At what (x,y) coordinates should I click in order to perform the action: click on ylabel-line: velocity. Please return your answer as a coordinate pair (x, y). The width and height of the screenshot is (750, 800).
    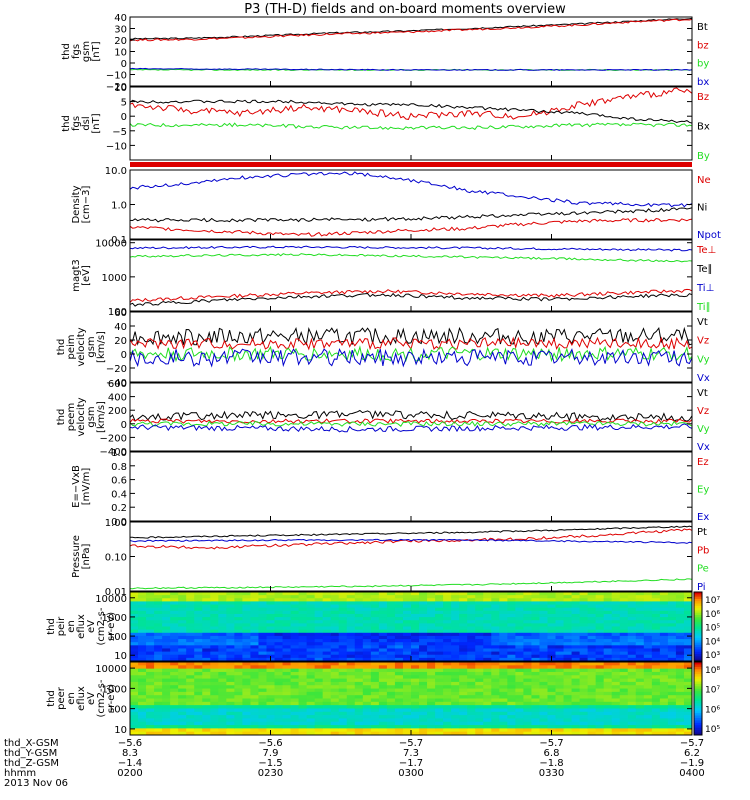
    Looking at the image, I should click on (81, 416).